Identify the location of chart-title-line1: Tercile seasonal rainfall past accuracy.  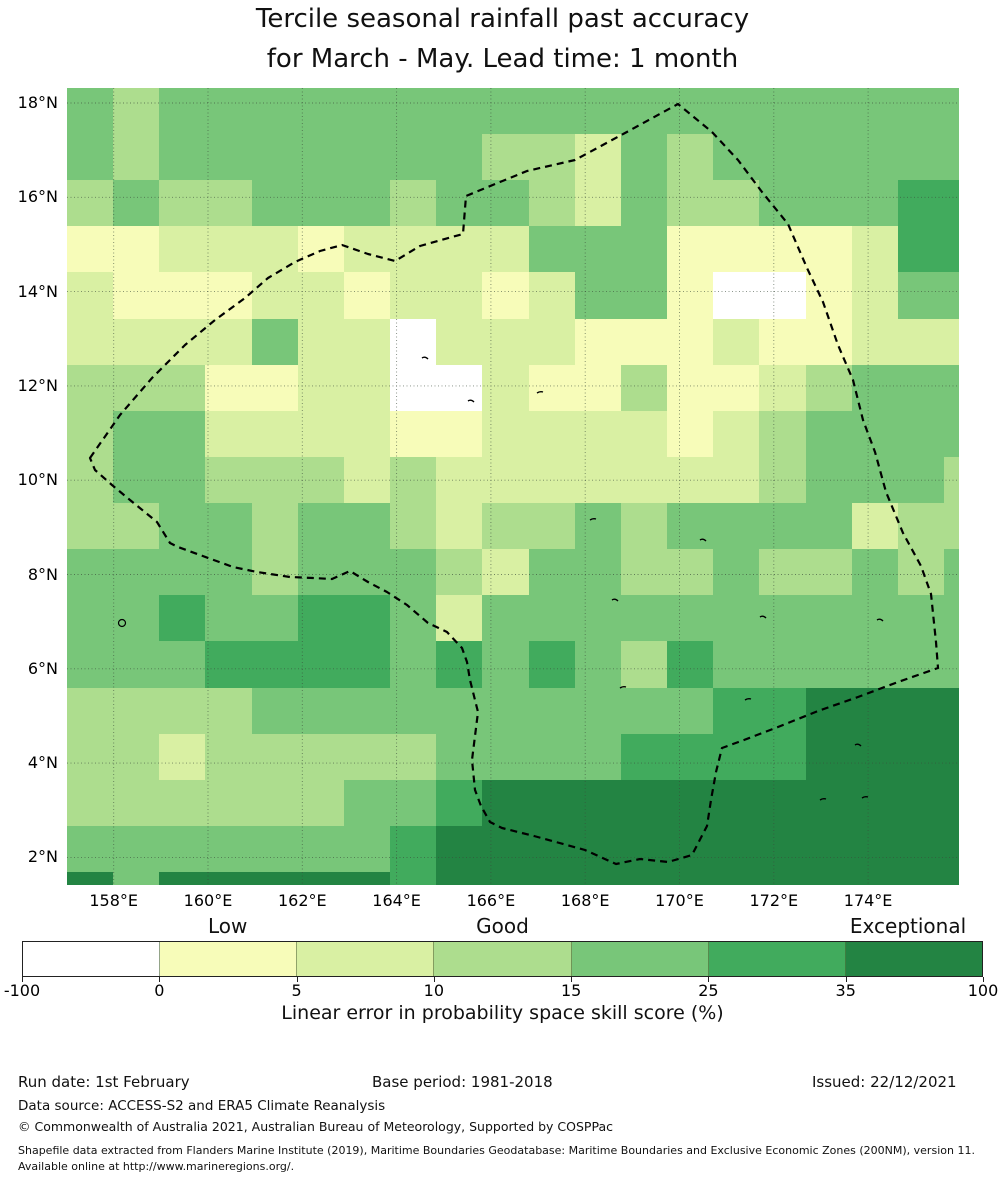
(502, 19).